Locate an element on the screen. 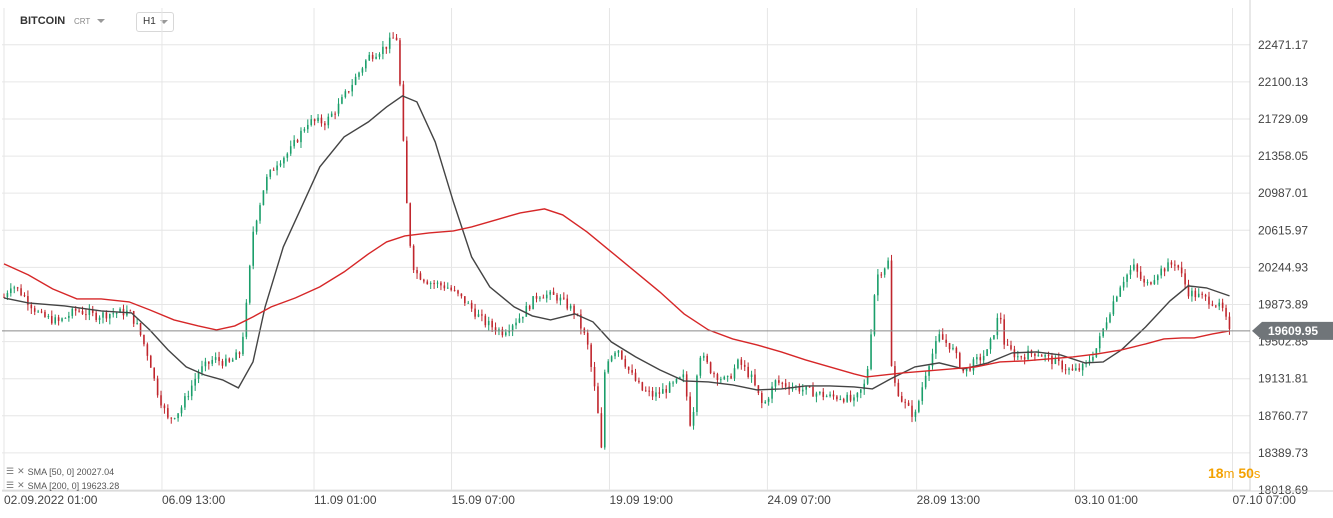  x-tick-label: 11.09 01:00 is located at coordinates (345, 500).